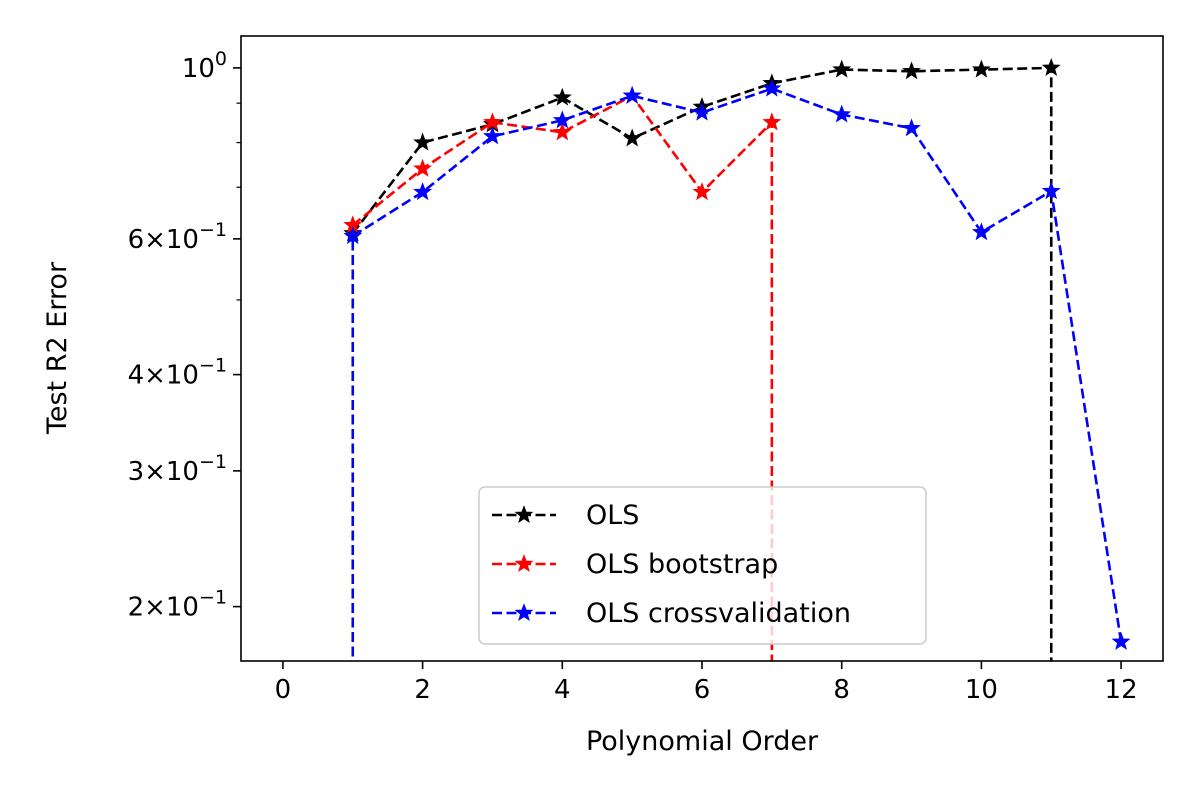  What do you see at coordinates (57, 348) in the screenshot?
I see `y-axis-label: Test R2 Error` at bounding box center [57, 348].